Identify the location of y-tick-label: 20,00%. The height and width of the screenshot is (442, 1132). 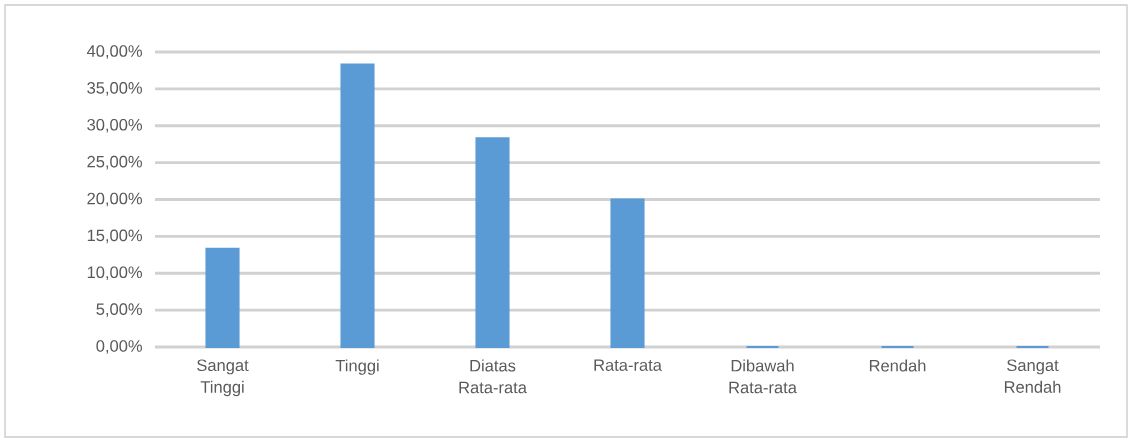
(115, 199).